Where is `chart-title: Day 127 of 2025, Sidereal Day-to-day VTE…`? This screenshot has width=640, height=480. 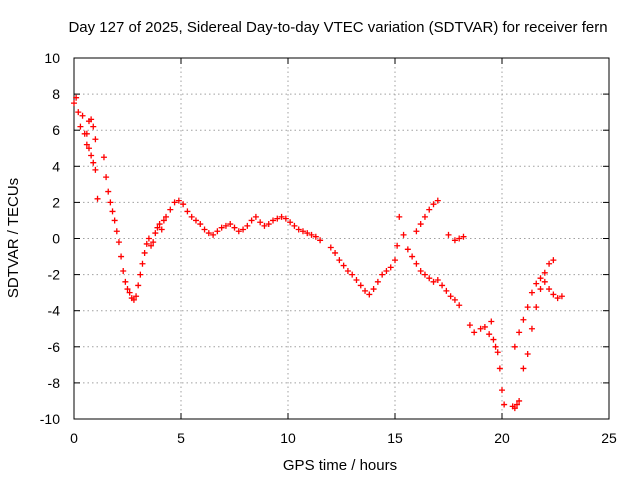 chart-title: Day 127 of 2025, Sidereal Day-to-day VTE… is located at coordinates (337, 27).